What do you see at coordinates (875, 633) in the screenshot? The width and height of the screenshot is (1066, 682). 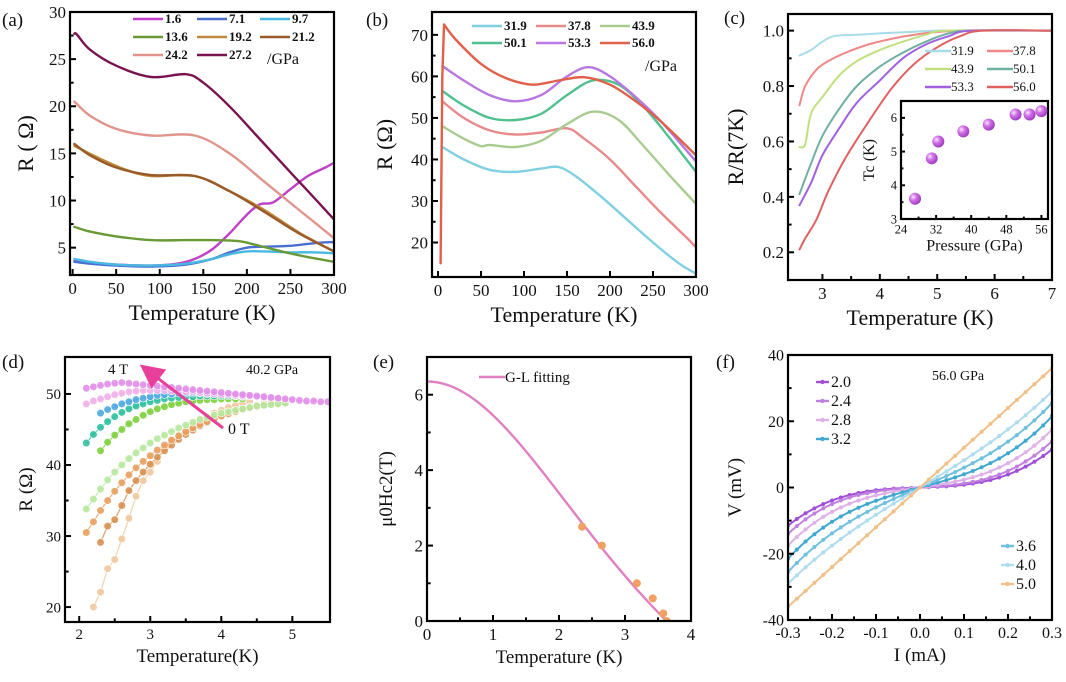 I see `x-tick-label: -0.1` at bounding box center [875, 633].